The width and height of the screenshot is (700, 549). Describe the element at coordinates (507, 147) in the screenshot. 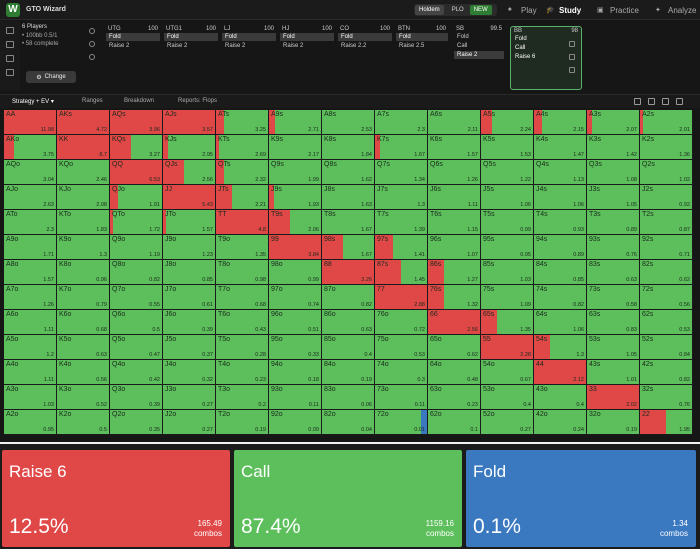

I see `hand-cell-K5s: K5s 1.53` at that location.